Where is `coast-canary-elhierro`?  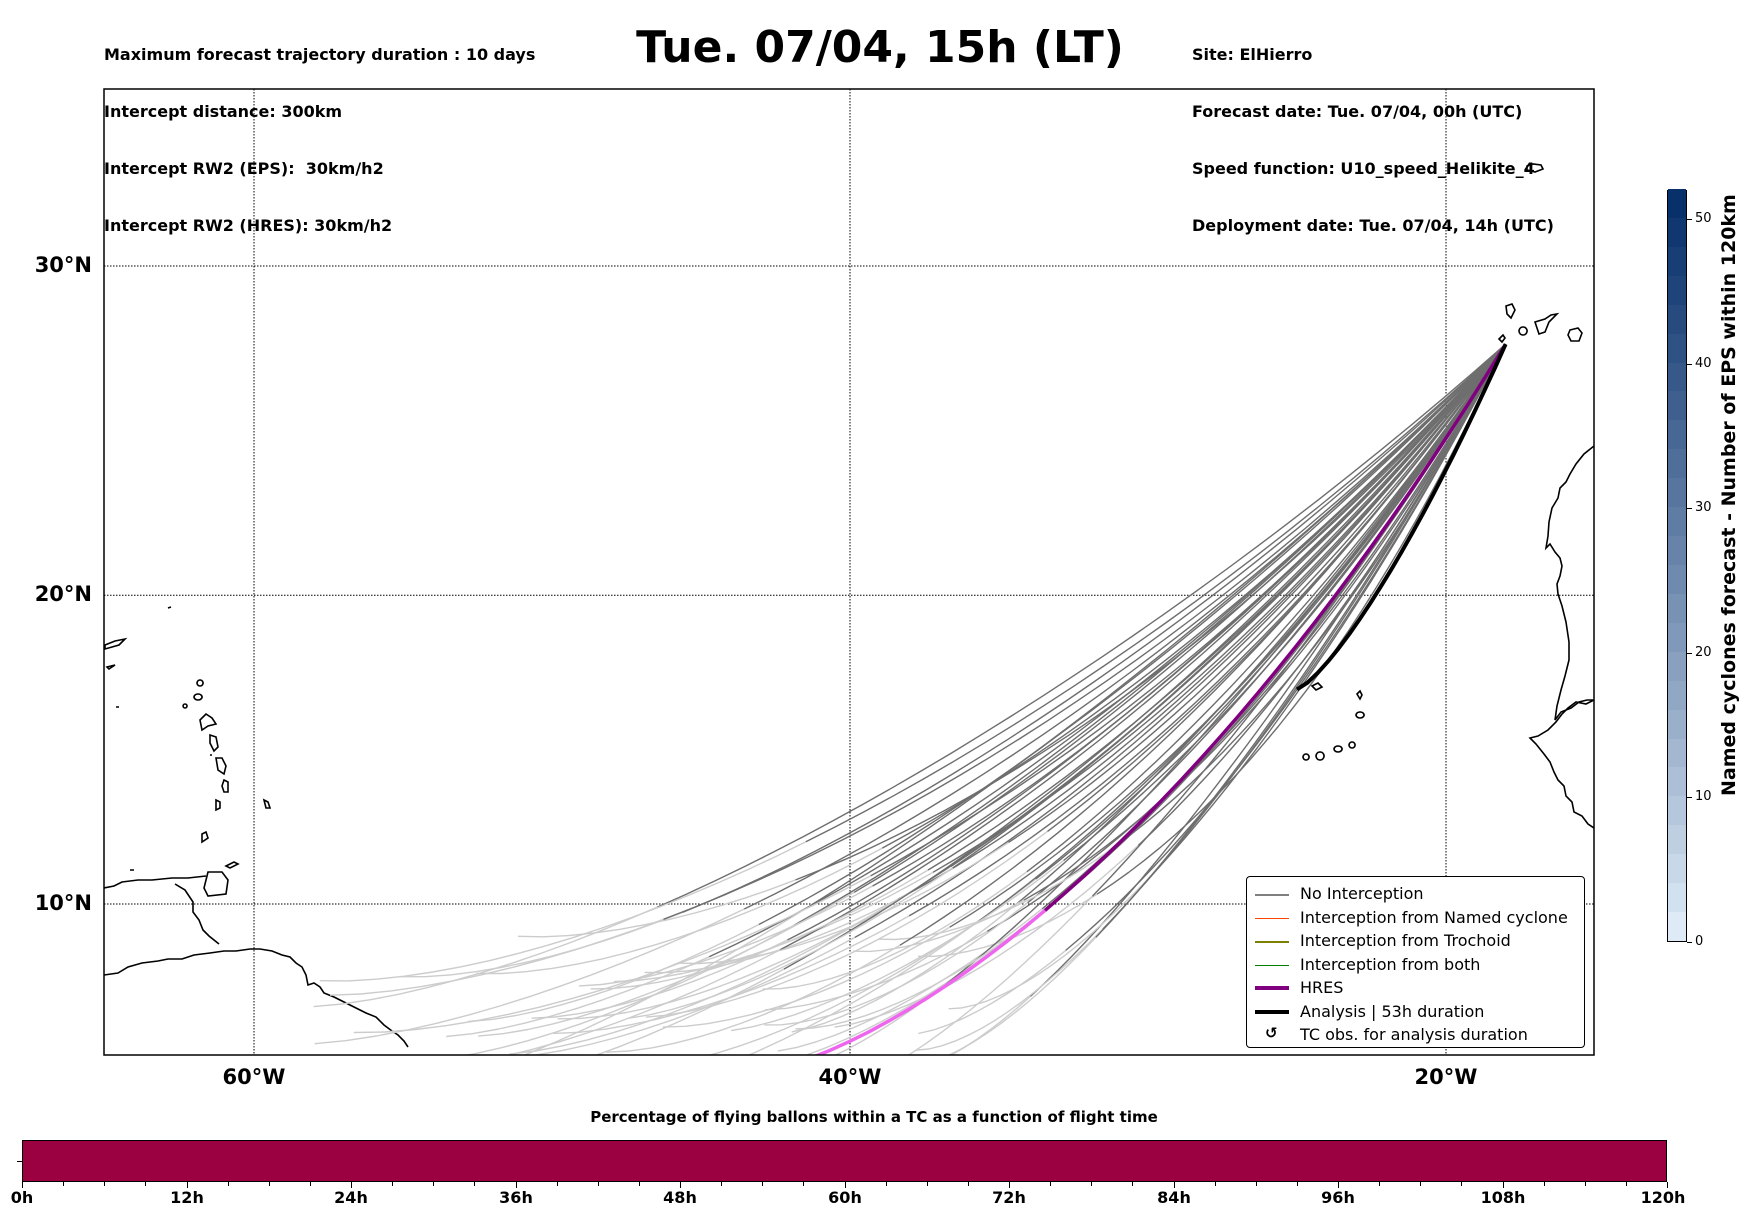
coast-canary-elhierro is located at coordinates (1501, 338).